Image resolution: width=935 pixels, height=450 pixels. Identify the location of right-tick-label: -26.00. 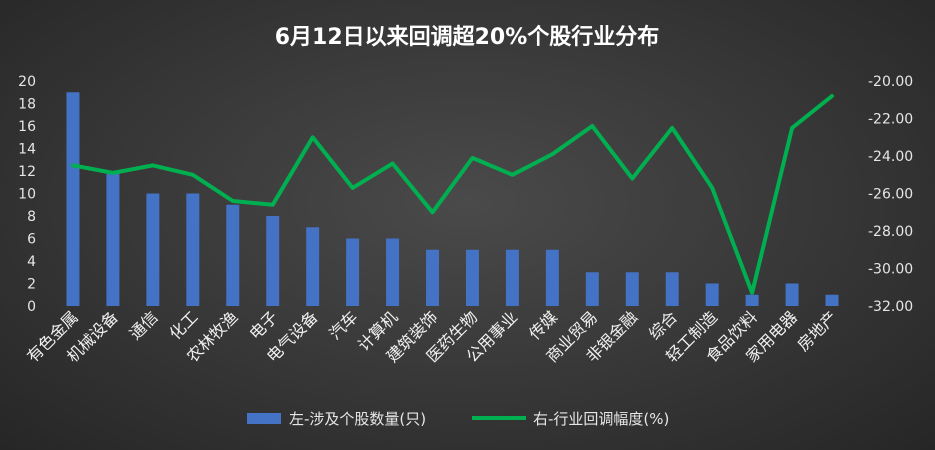
(890, 195).